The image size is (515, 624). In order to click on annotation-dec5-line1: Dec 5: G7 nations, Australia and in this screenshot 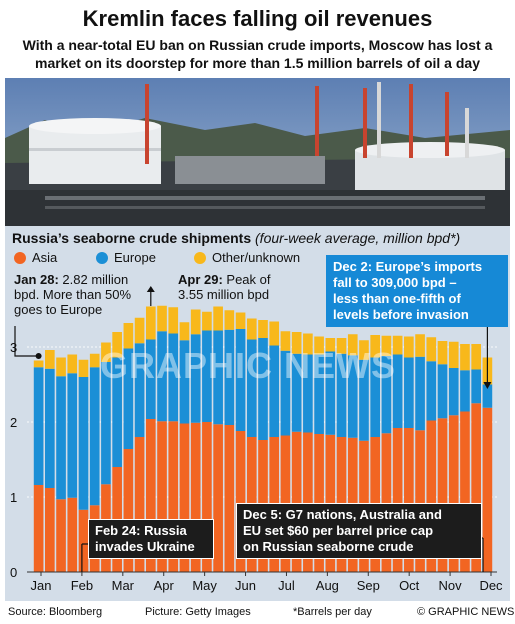, I will do `click(342, 514)`.